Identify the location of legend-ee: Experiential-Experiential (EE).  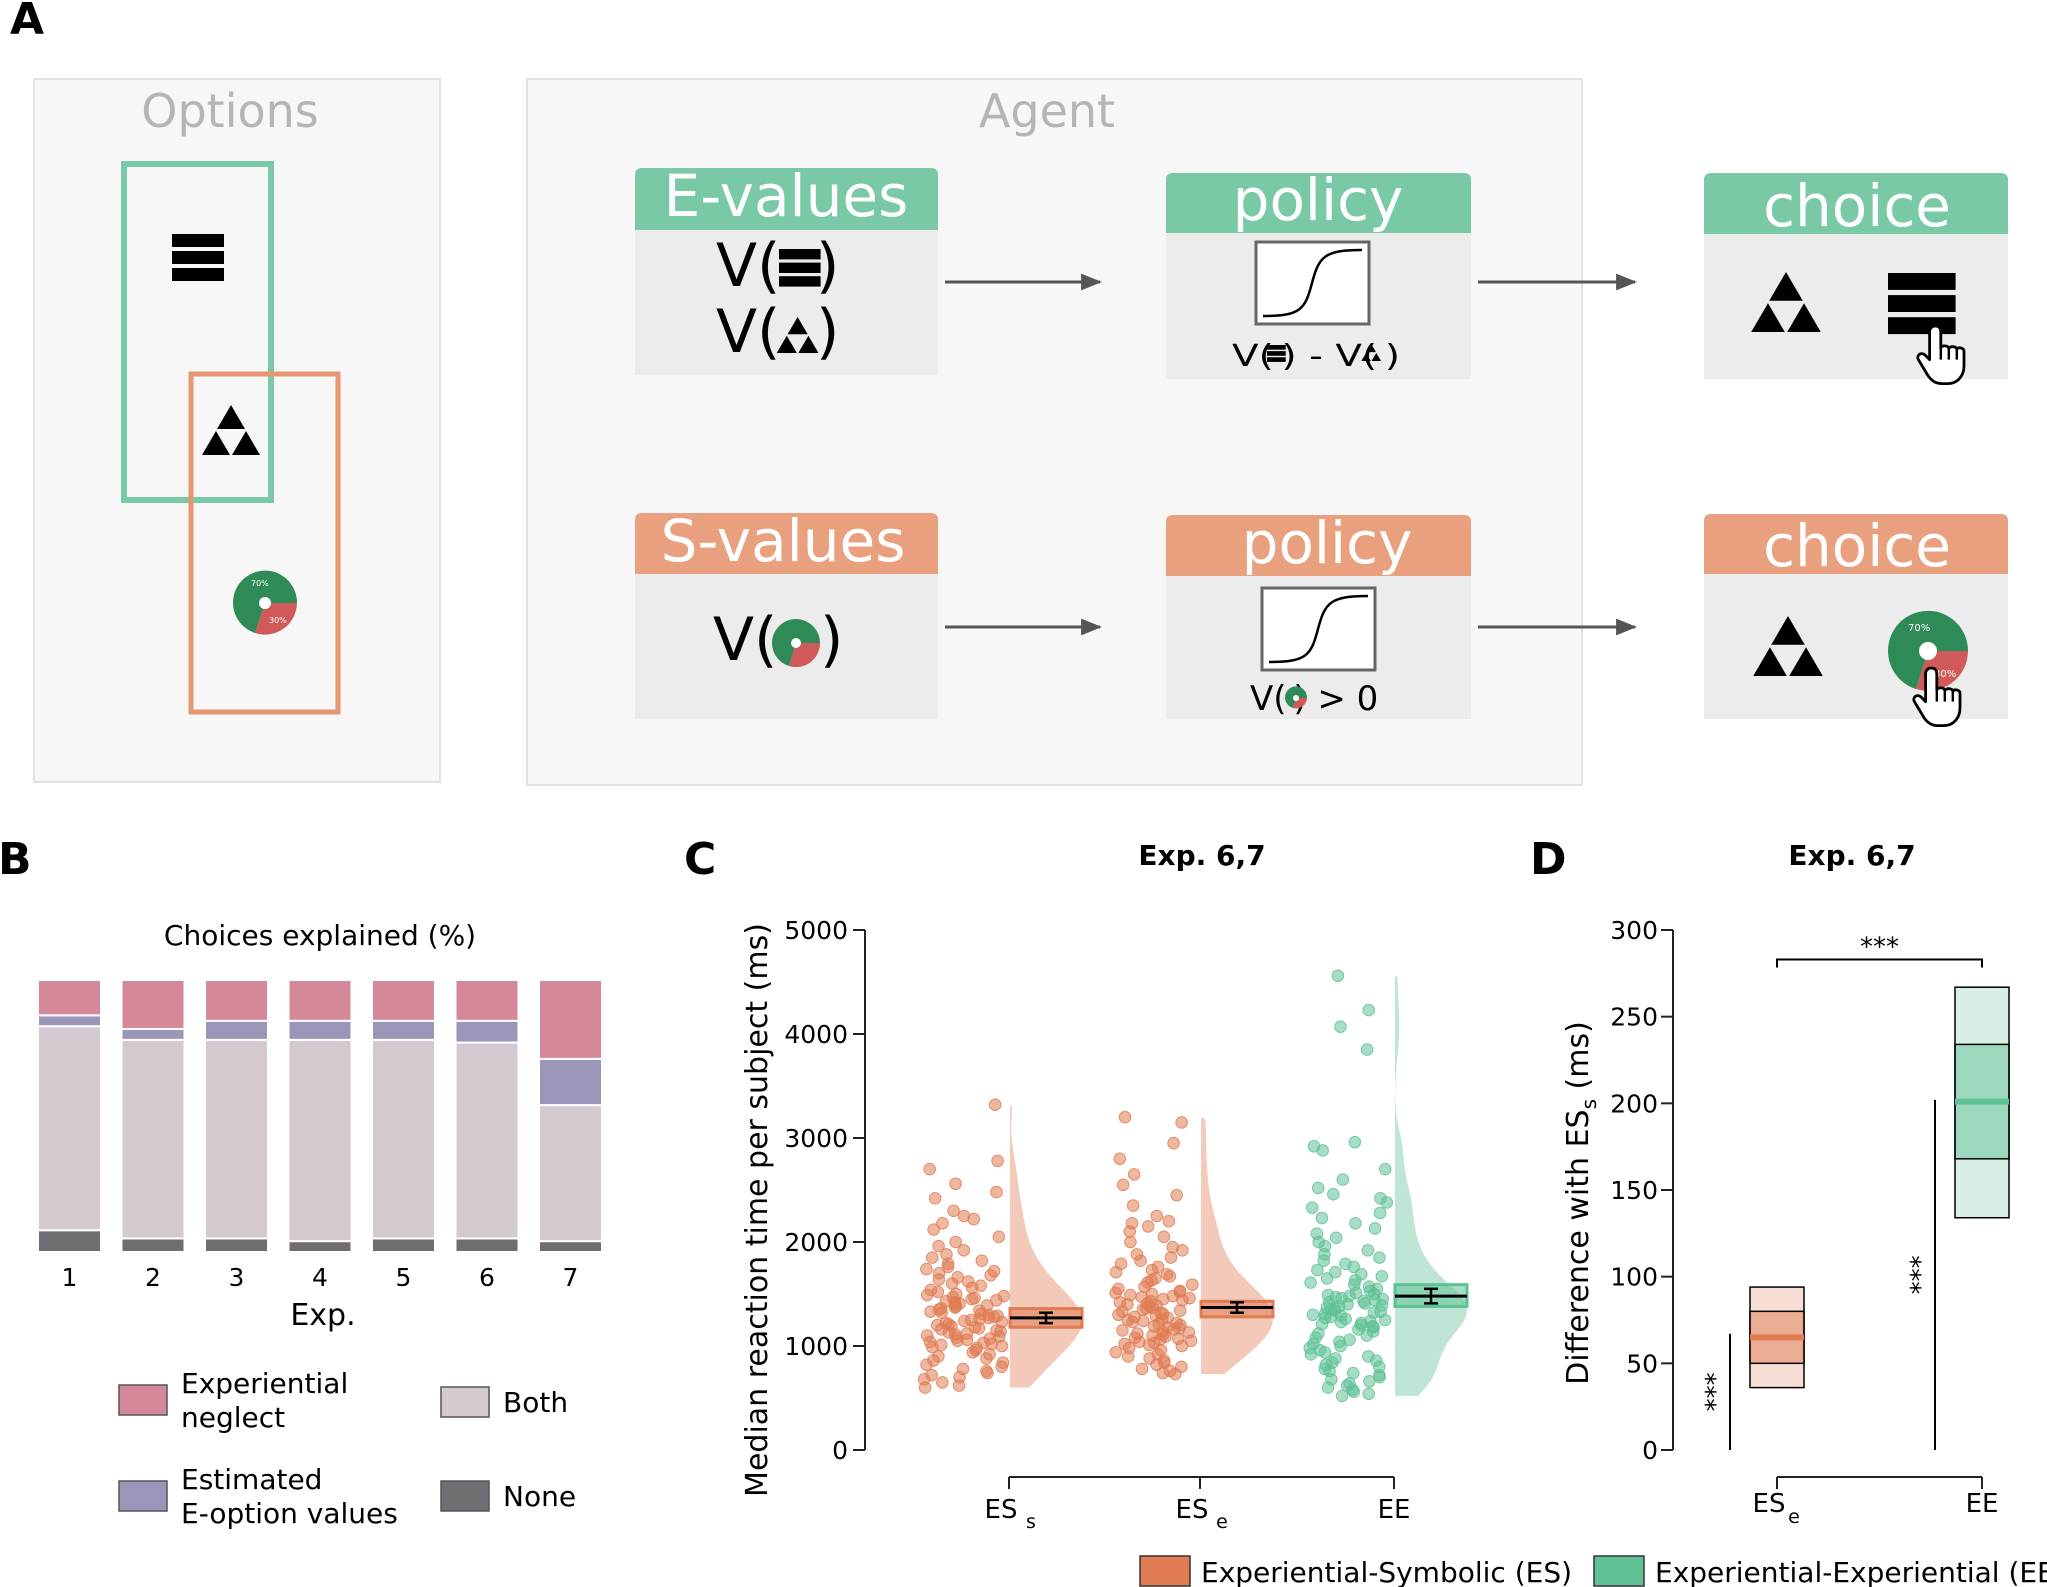
(1851, 1571).